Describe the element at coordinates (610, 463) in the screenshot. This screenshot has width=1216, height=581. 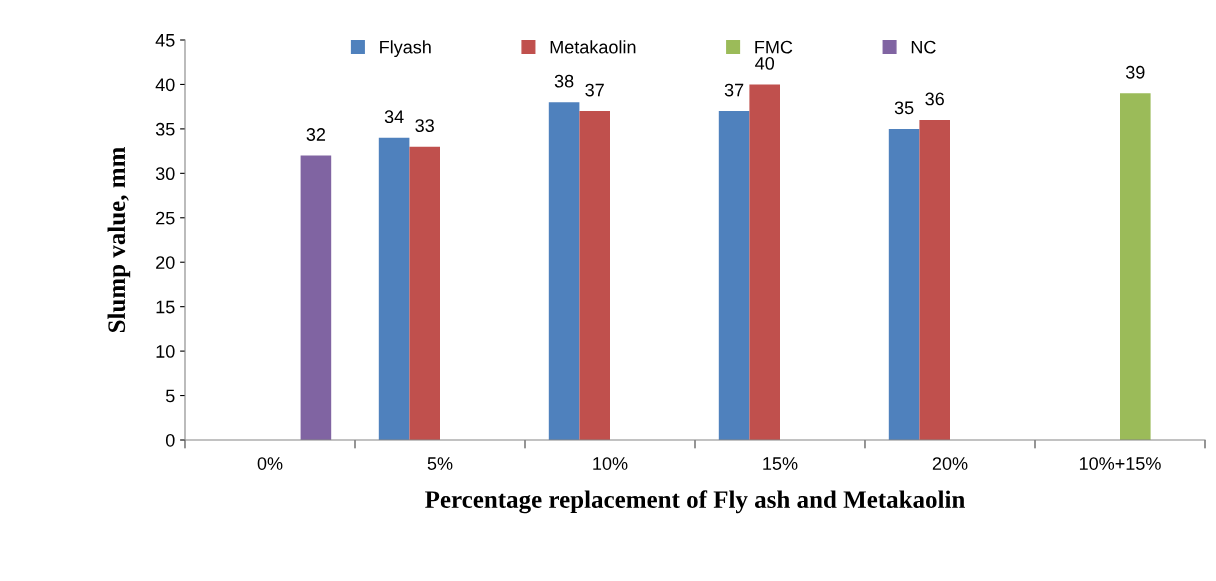
I see `x-tick-label: 10%` at that location.